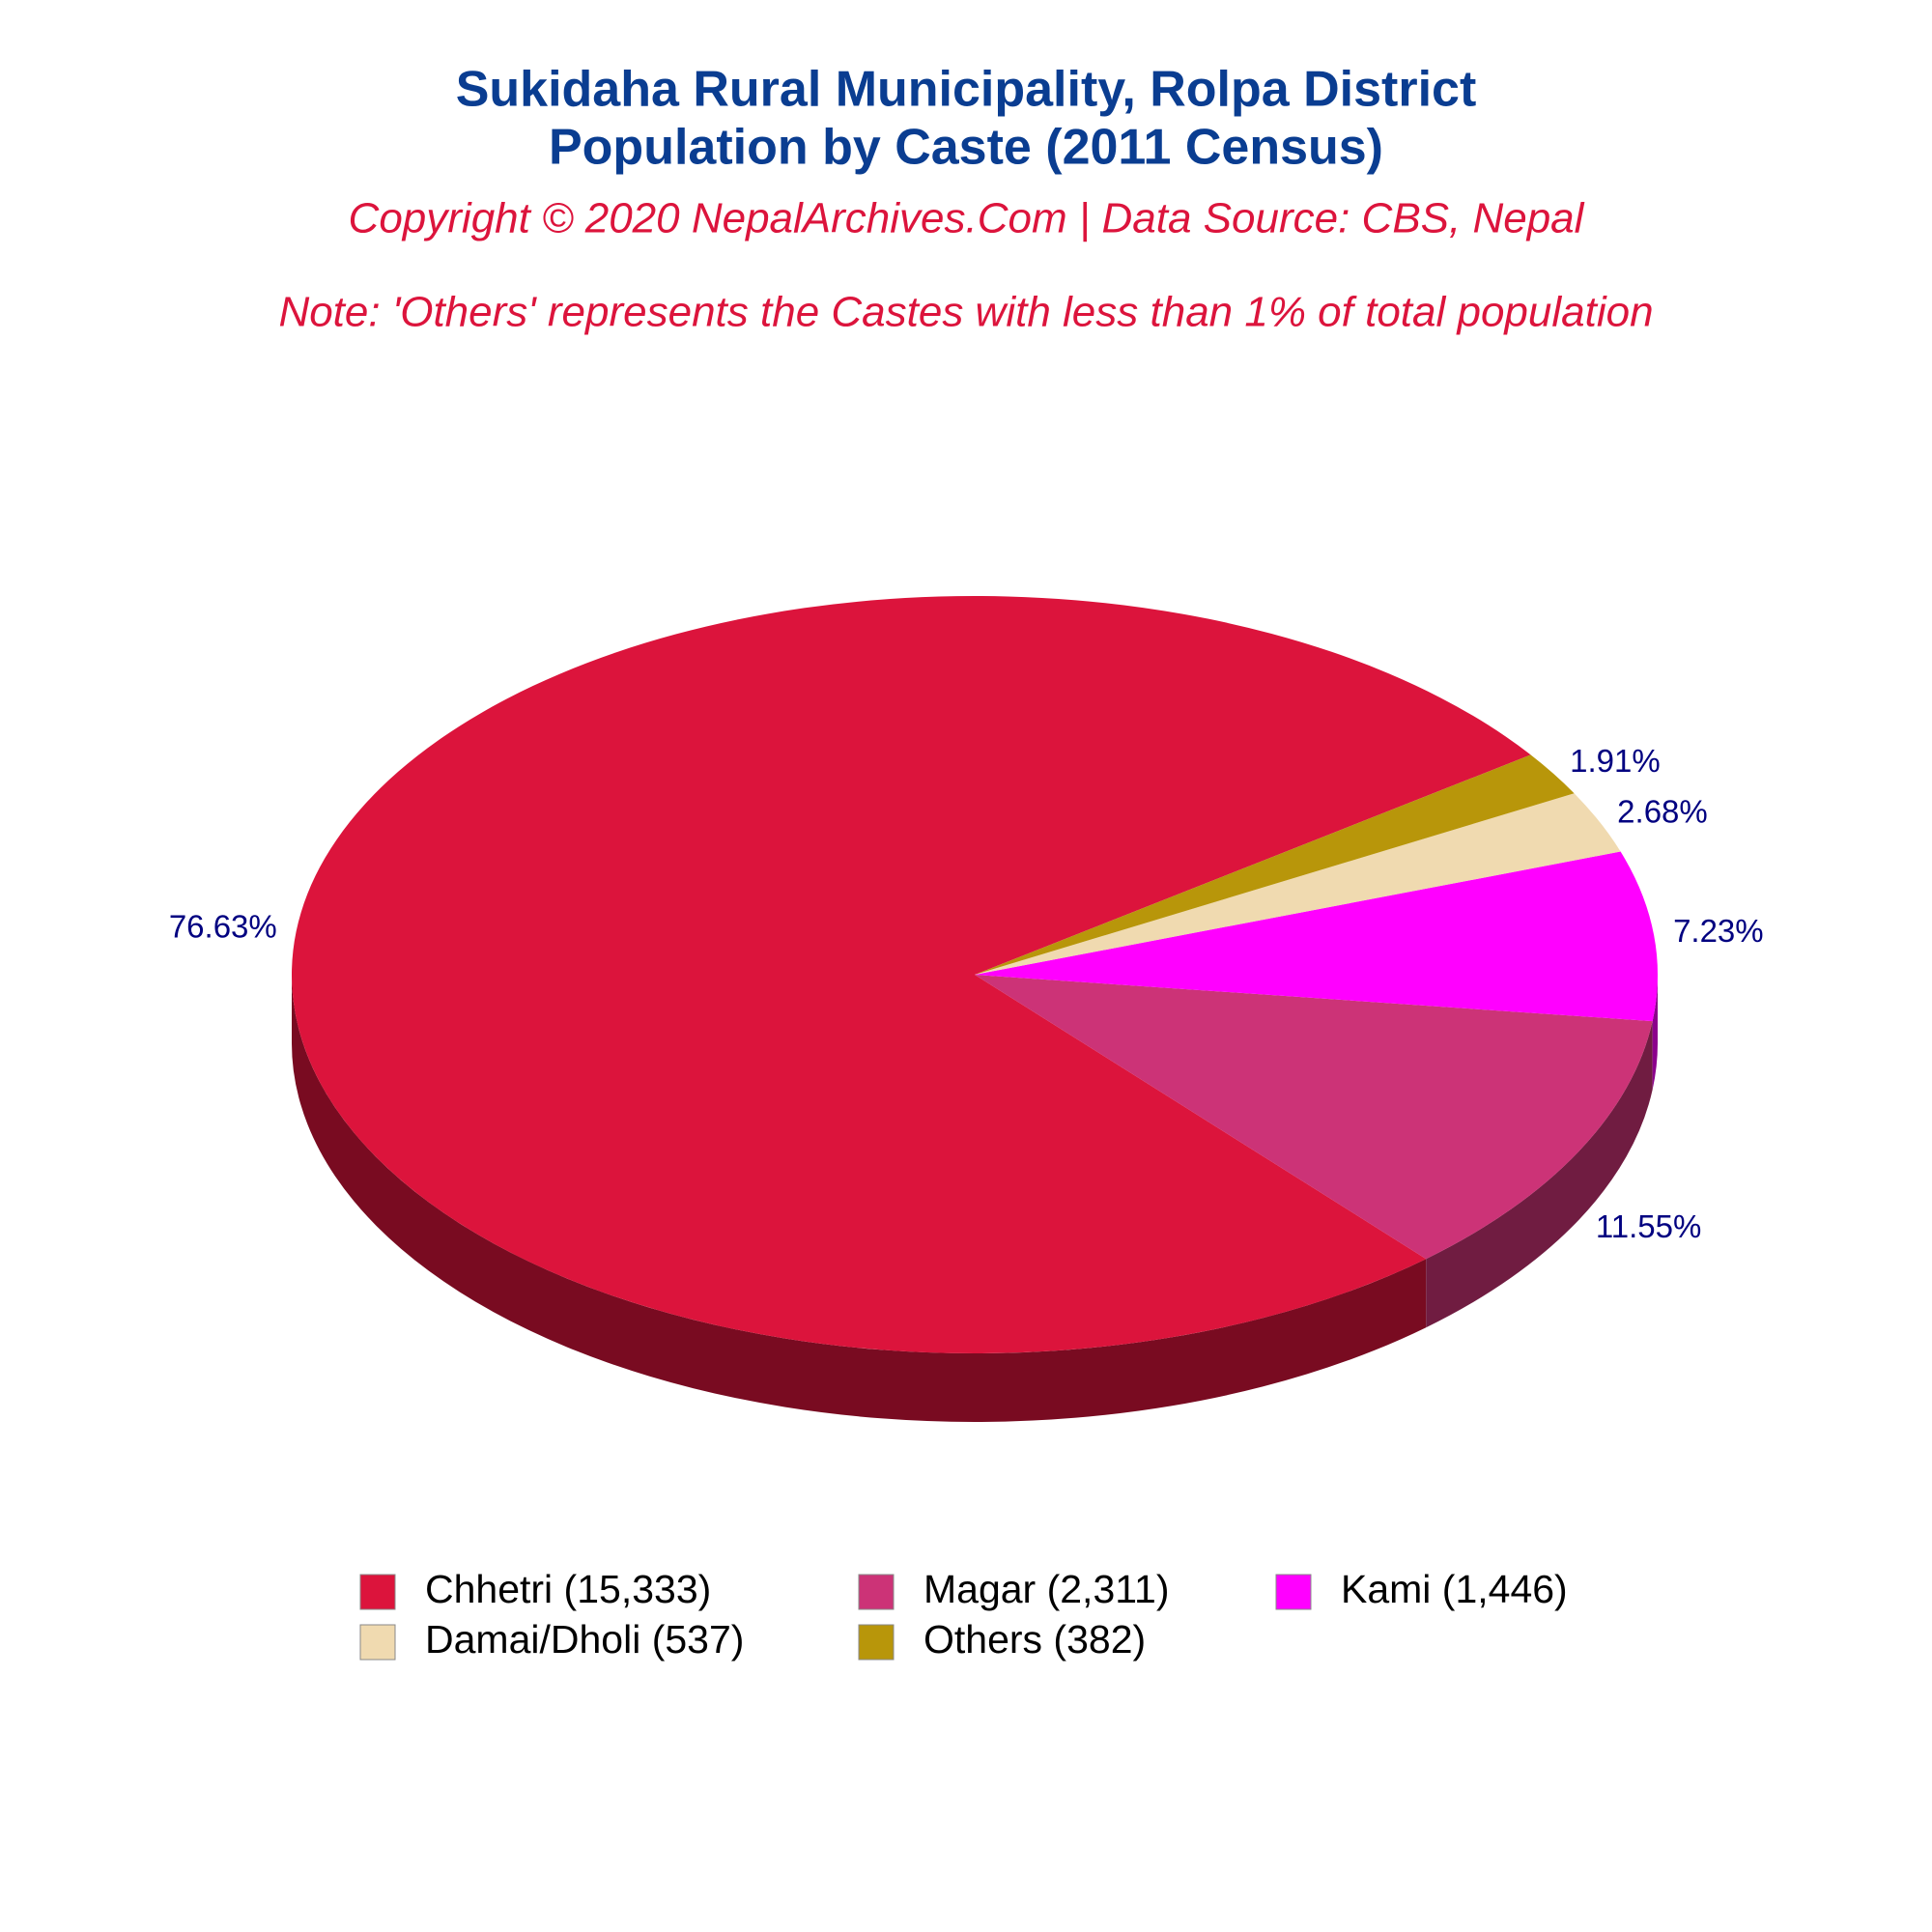 The height and width of the screenshot is (1932, 1932). I want to click on legend-label: Others (382), so click(1034, 1639).